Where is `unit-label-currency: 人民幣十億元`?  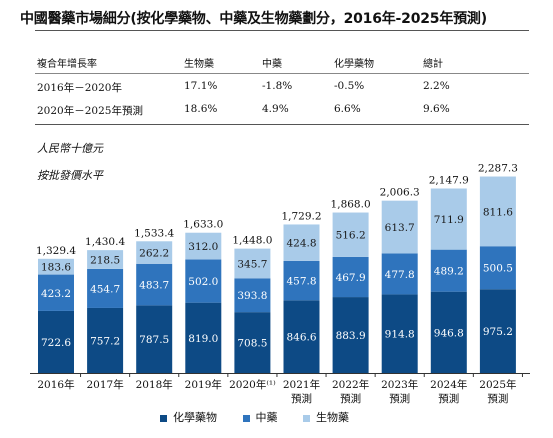 unit-label-currency: 人民幣十億元 is located at coordinates (70, 148).